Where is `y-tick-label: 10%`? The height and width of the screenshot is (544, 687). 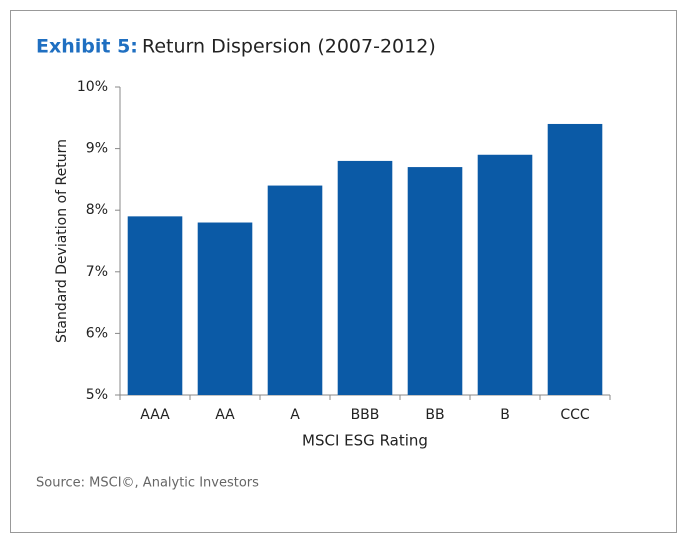 y-tick-label: 10% is located at coordinates (92, 87).